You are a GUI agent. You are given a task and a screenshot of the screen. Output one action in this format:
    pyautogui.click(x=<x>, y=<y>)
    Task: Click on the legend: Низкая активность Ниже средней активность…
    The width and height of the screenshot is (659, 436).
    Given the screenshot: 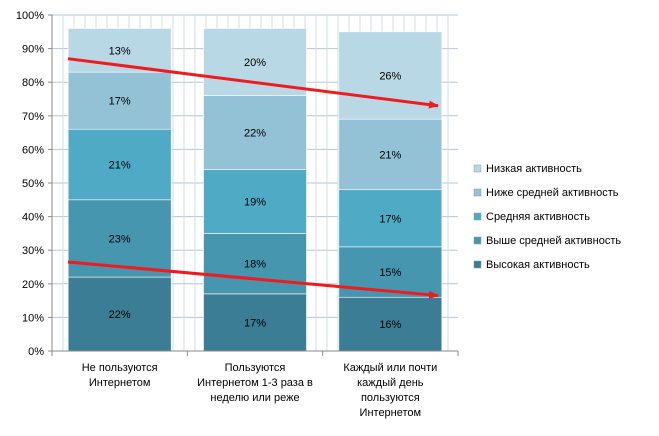 What is the action you would take?
    pyautogui.click(x=547, y=217)
    